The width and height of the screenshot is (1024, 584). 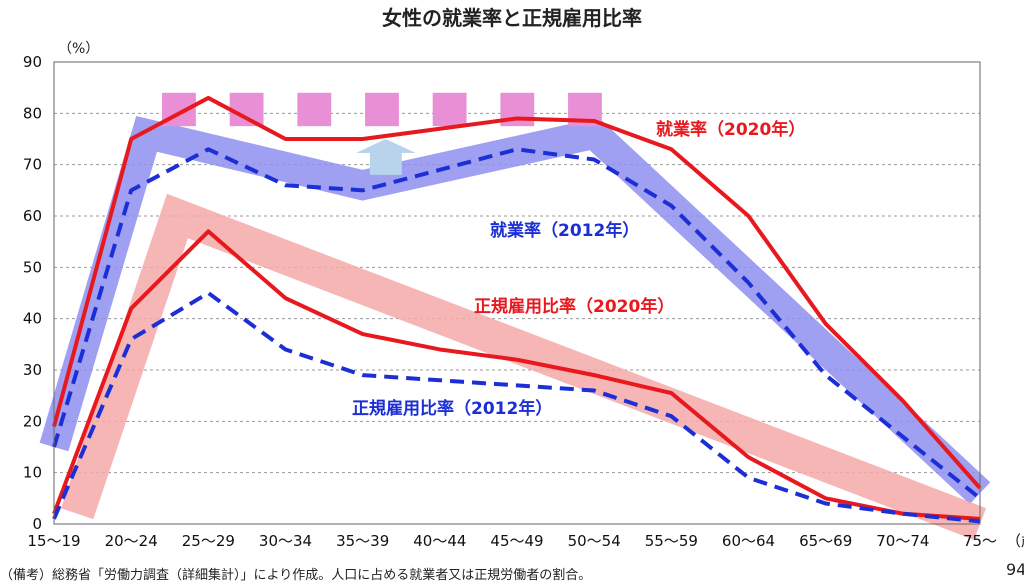 I want to click on x-tick-label: 60～64, so click(x=748, y=541).